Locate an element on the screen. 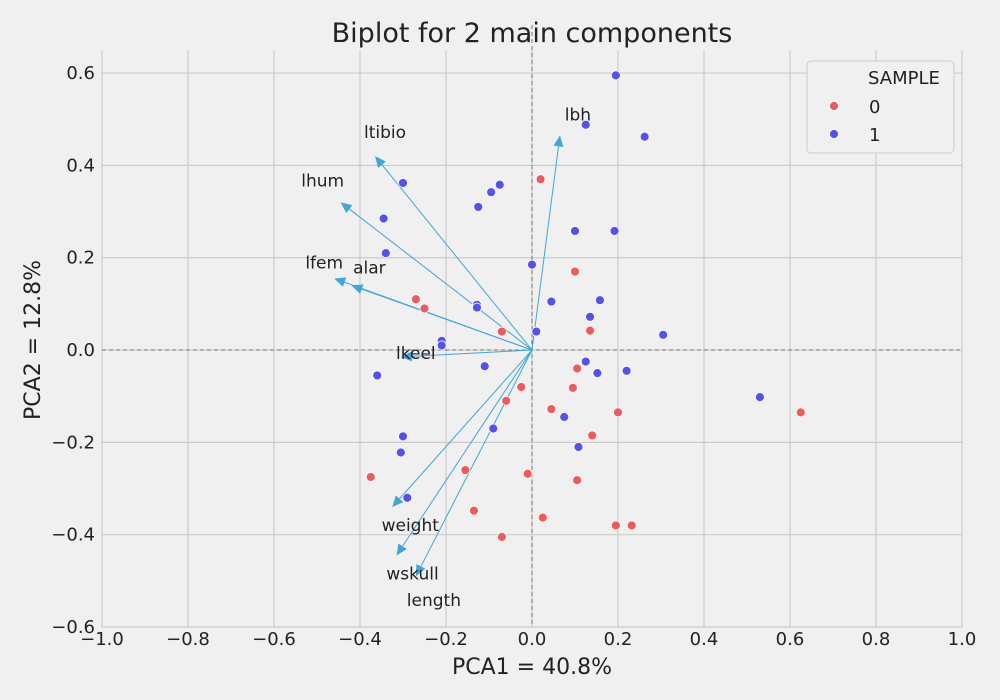 This screenshot has width=1000, height=700. loading-label-lhum: lhum is located at coordinates (322, 181).